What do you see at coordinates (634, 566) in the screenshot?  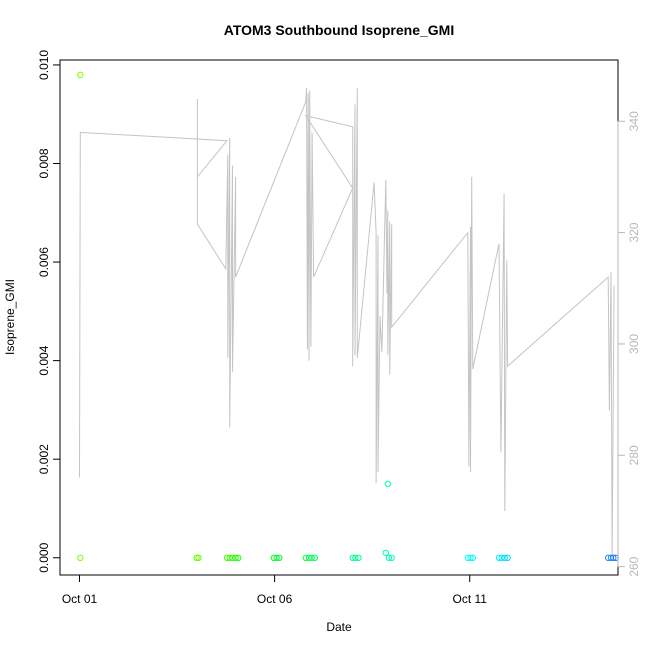 I see `y2-tick-label: 260` at bounding box center [634, 566].